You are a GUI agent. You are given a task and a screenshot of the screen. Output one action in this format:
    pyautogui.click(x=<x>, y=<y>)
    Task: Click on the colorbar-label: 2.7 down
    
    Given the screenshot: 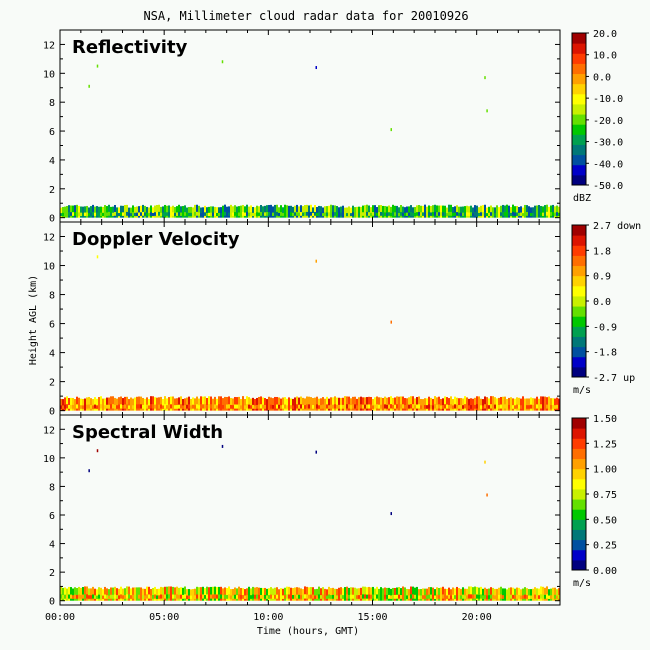 What is the action you would take?
    pyautogui.click(x=617, y=226)
    